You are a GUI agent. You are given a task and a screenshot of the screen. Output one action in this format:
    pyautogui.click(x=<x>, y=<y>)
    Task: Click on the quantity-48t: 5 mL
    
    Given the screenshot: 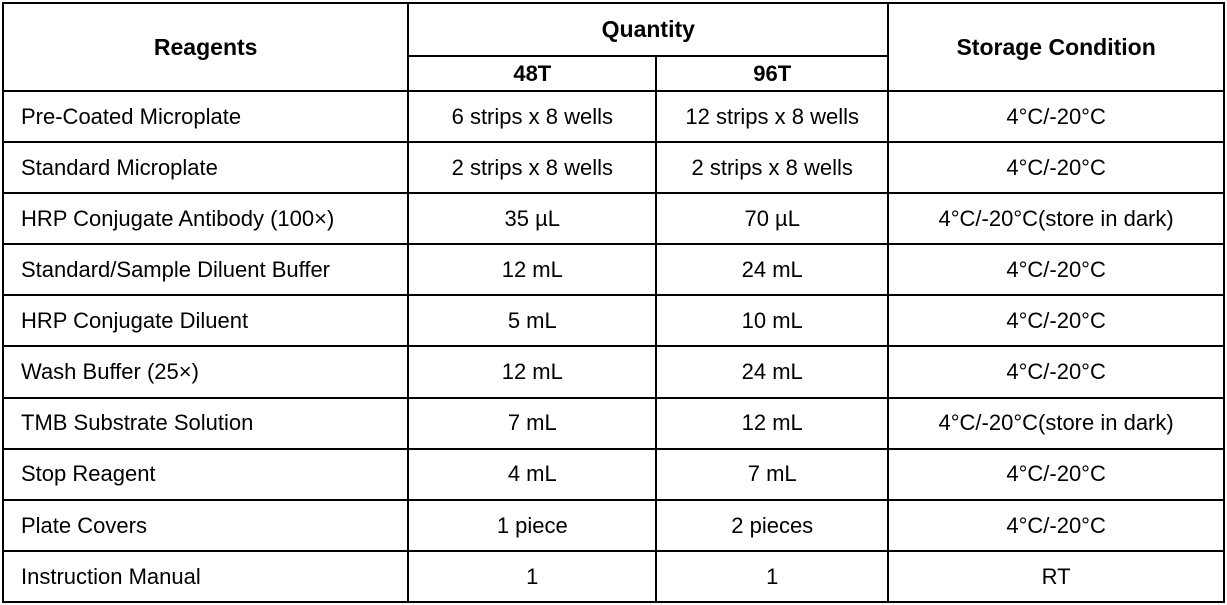 What is the action you would take?
    pyautogui.click(x=532, y=321)
    